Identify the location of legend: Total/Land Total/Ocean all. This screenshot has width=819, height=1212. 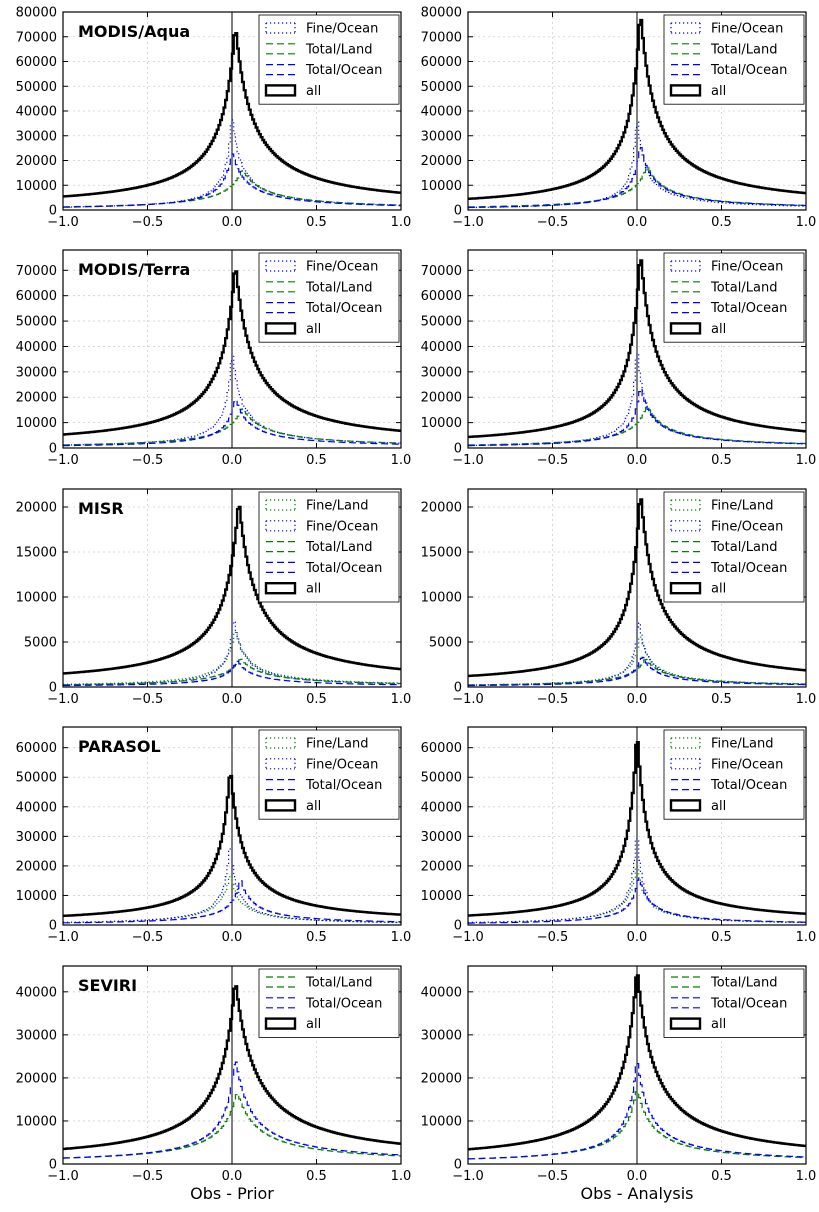
(329, 1003).